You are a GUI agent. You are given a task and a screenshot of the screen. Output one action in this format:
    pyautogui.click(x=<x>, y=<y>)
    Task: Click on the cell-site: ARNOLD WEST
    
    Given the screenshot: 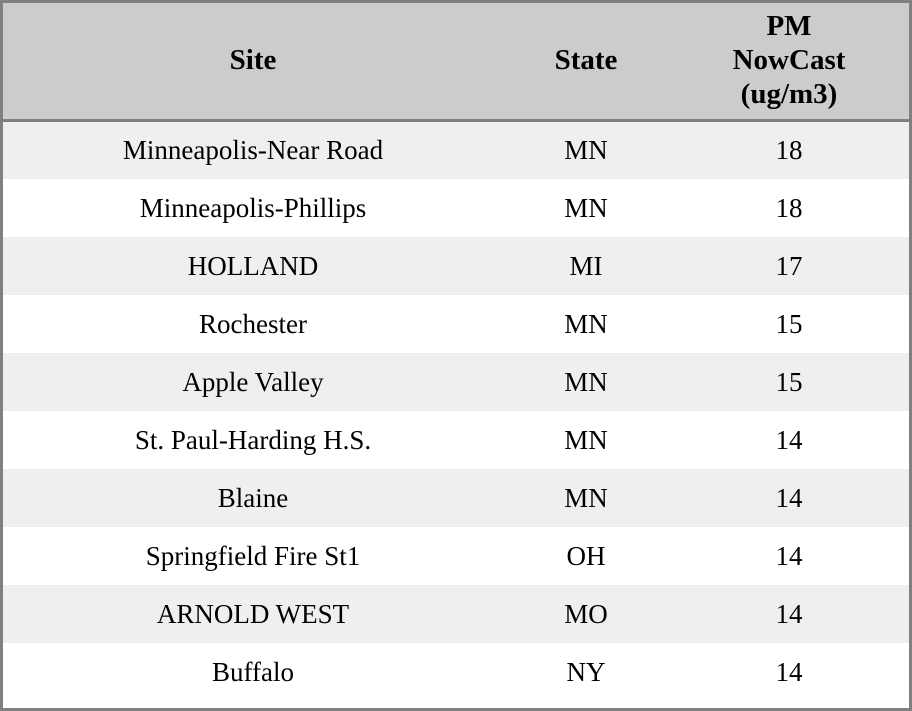 What is the action you would take?
    pyautogui.click(x=253, y=613)
    